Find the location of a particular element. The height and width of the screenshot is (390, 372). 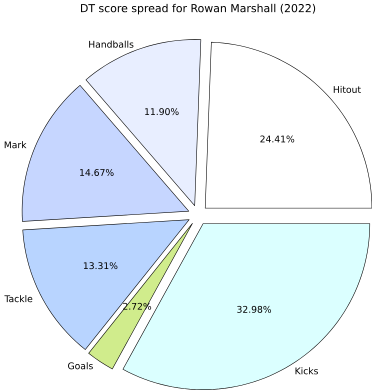

data-label: 11.90% is located at coordinates (162, 112).